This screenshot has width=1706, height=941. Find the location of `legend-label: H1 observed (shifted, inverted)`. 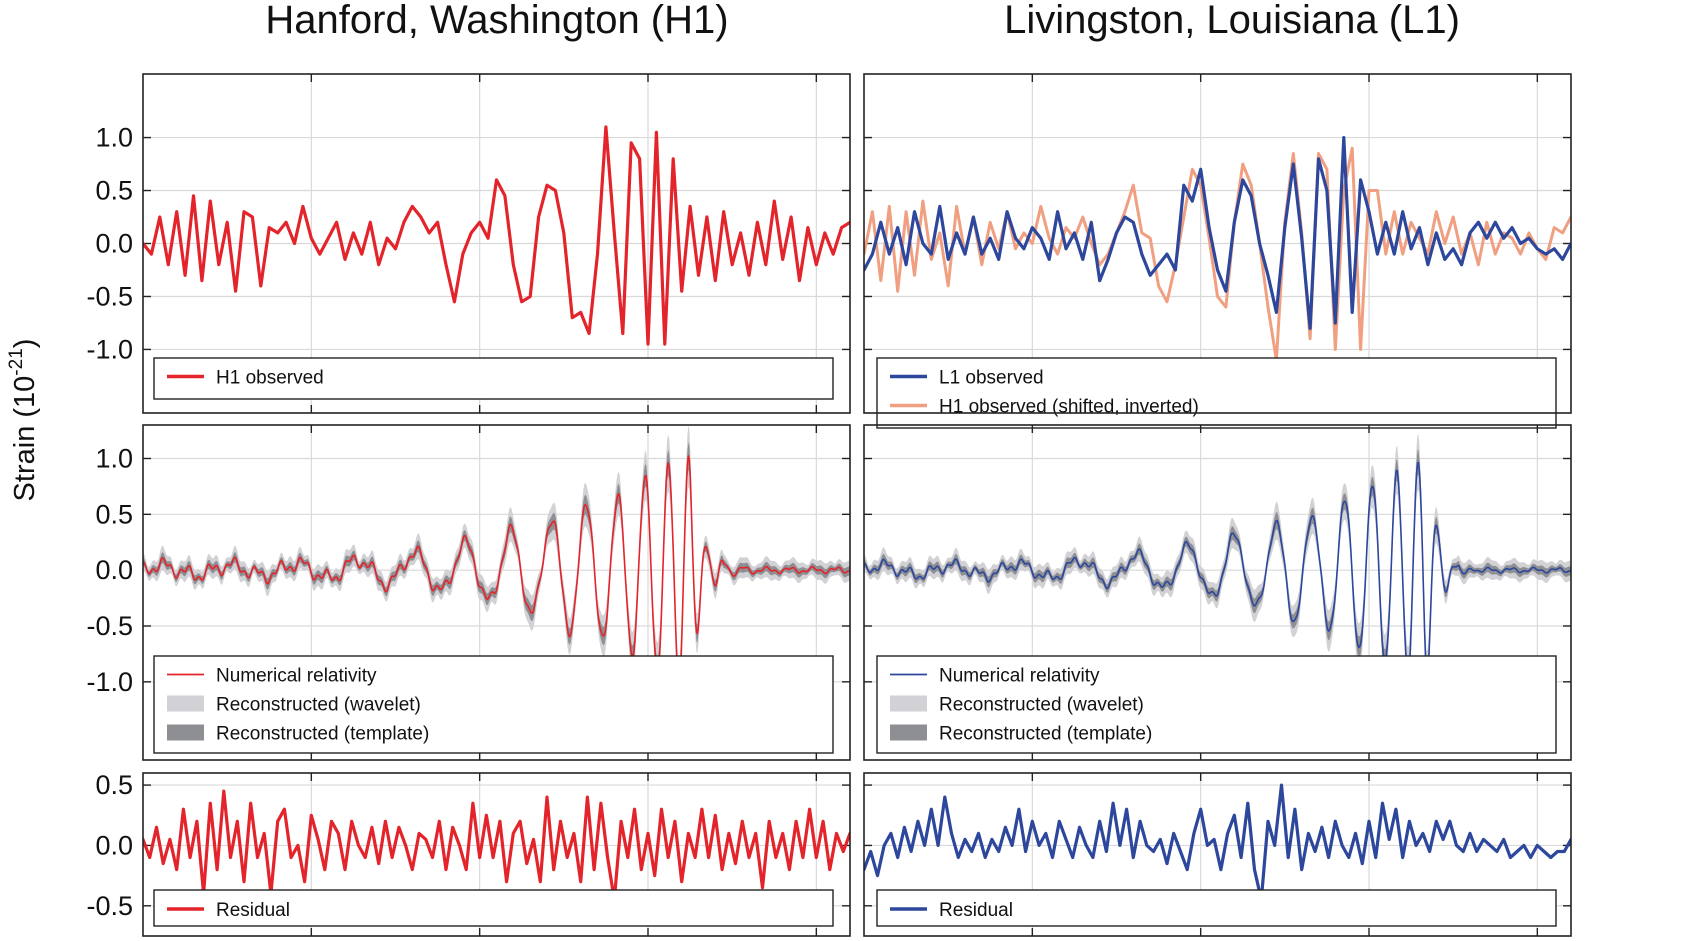

legend-label: H1 observed (shifted, inverted) is located at coordinates (1069, 407).